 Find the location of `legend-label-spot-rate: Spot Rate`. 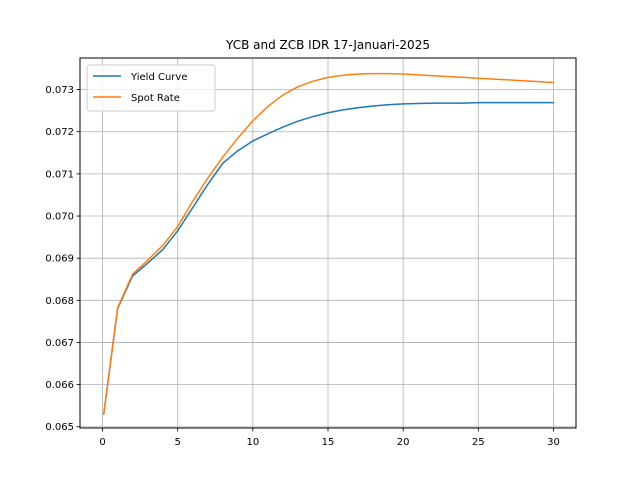

legend-label-spot-rate: Spot Rate is located at coordinates (155, 98).